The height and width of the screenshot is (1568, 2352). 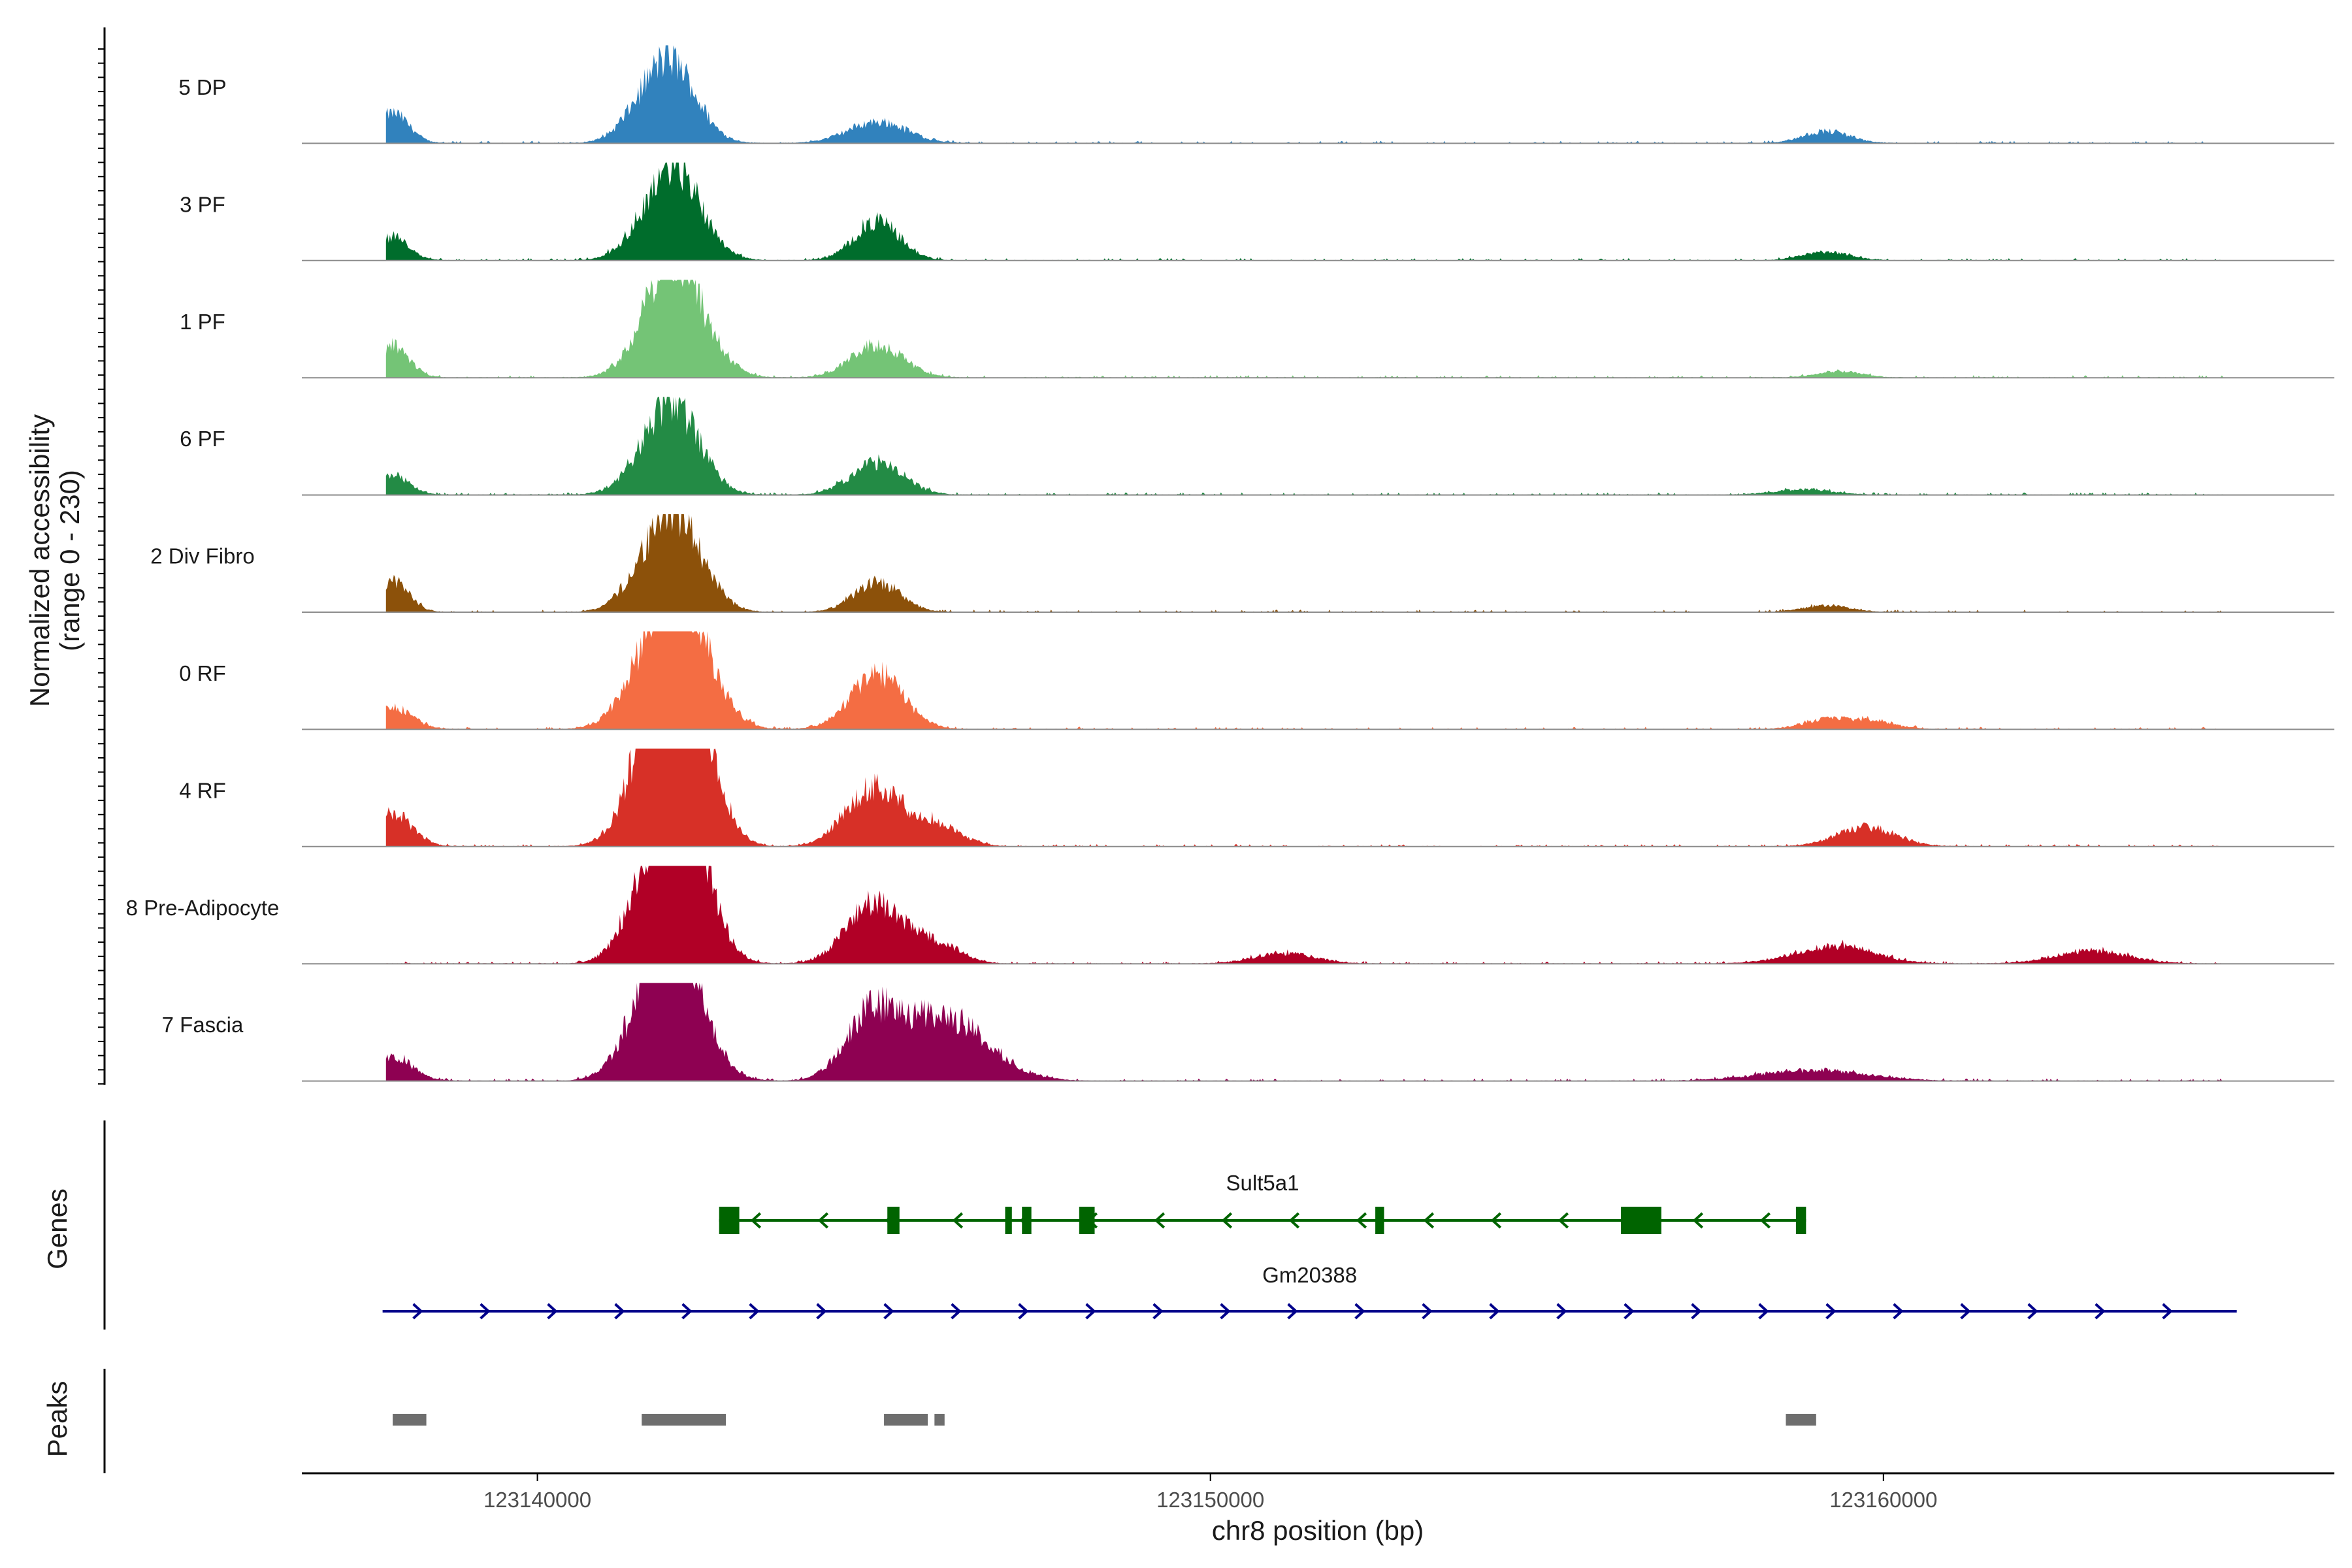 What do you see at coordinates (202, 439) in the screenshot?
I see `track-label: 6 PF` at bounding box center [202, 439].